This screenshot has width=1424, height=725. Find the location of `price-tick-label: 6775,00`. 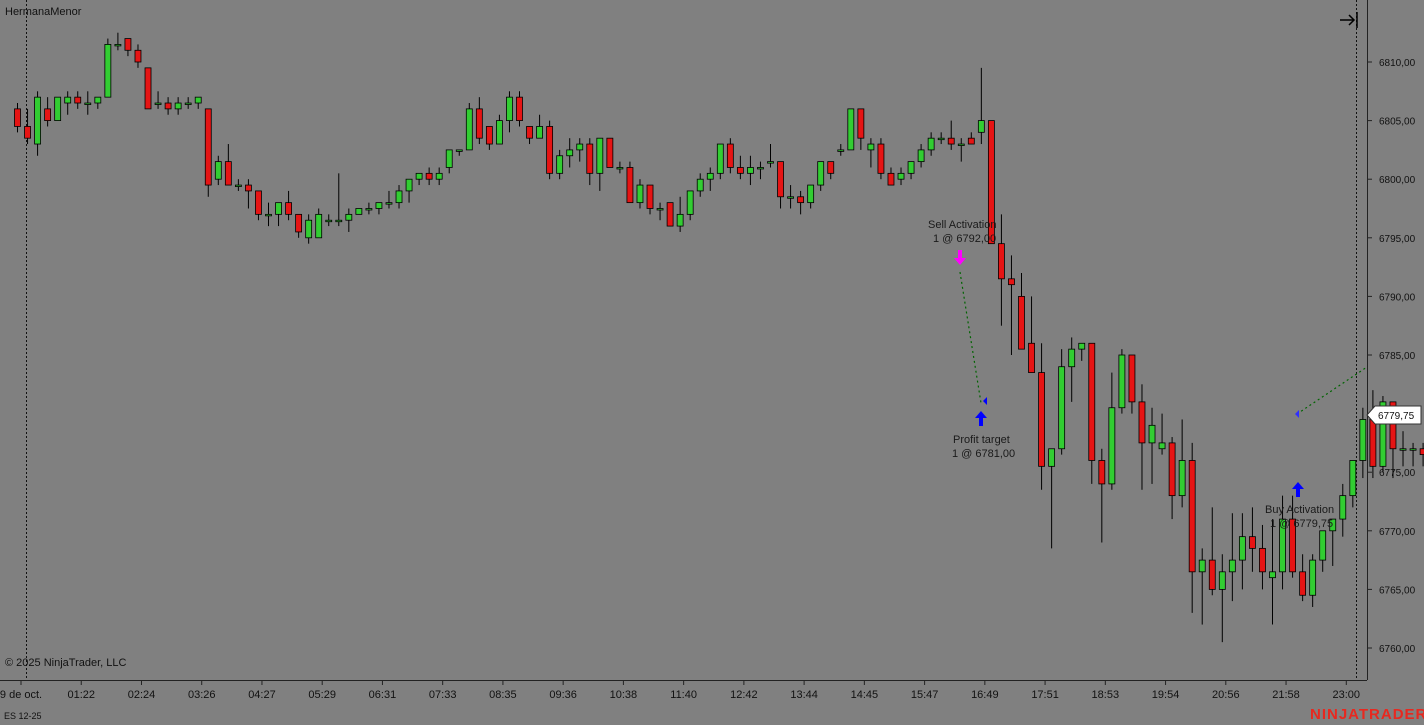

price-tick-label: 6775,00 is located at coordinates (1397, 473).